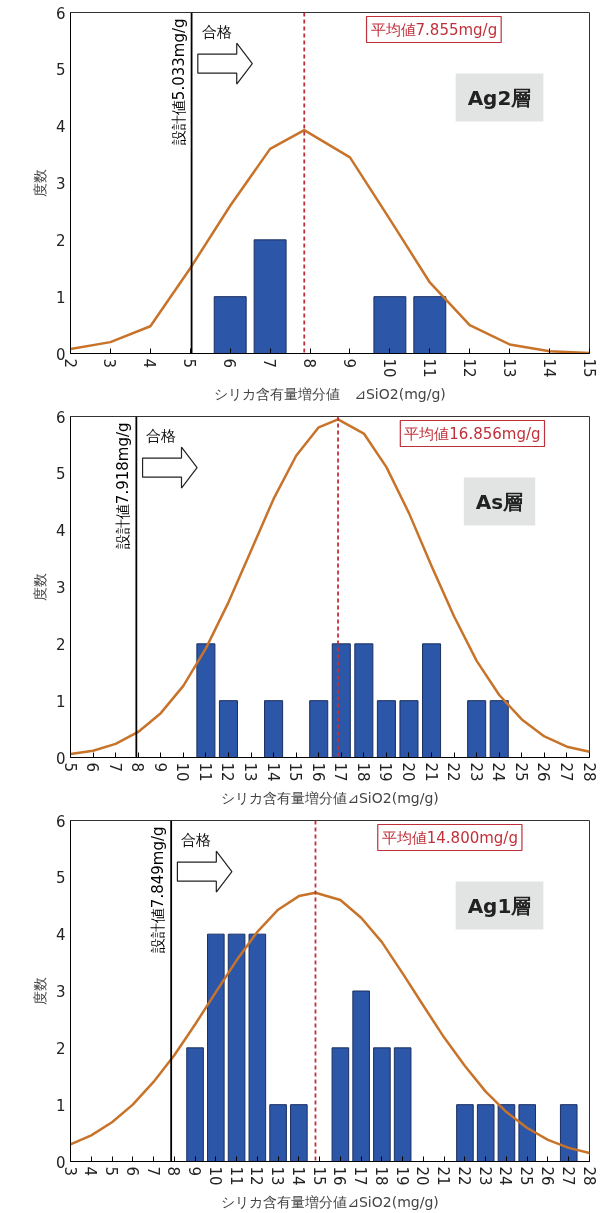  I want to click on ref-line-label: 平均値16.856mg/g, so click(472, 433).